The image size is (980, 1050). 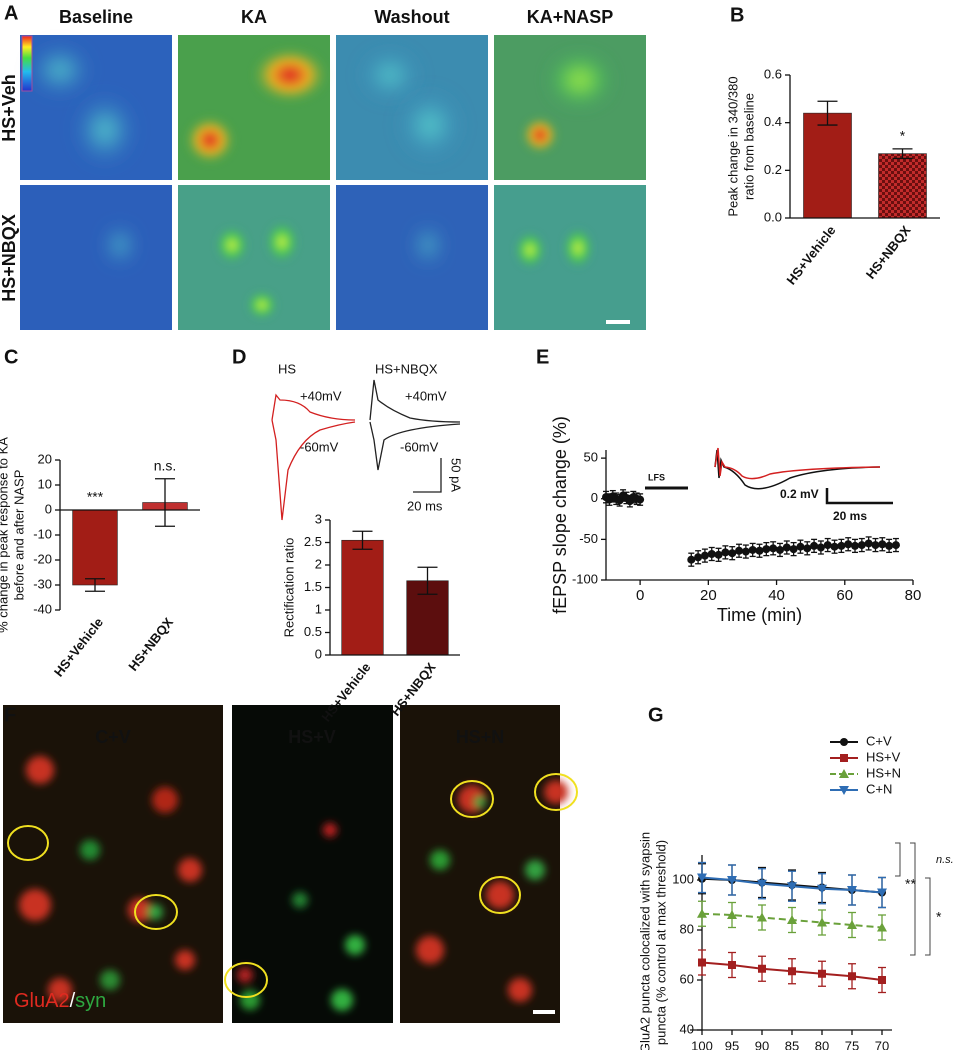 What do you see at coordinates (11, 13) in the screenshot?
I see `panel-label: A` at bounding box center [11, 13].